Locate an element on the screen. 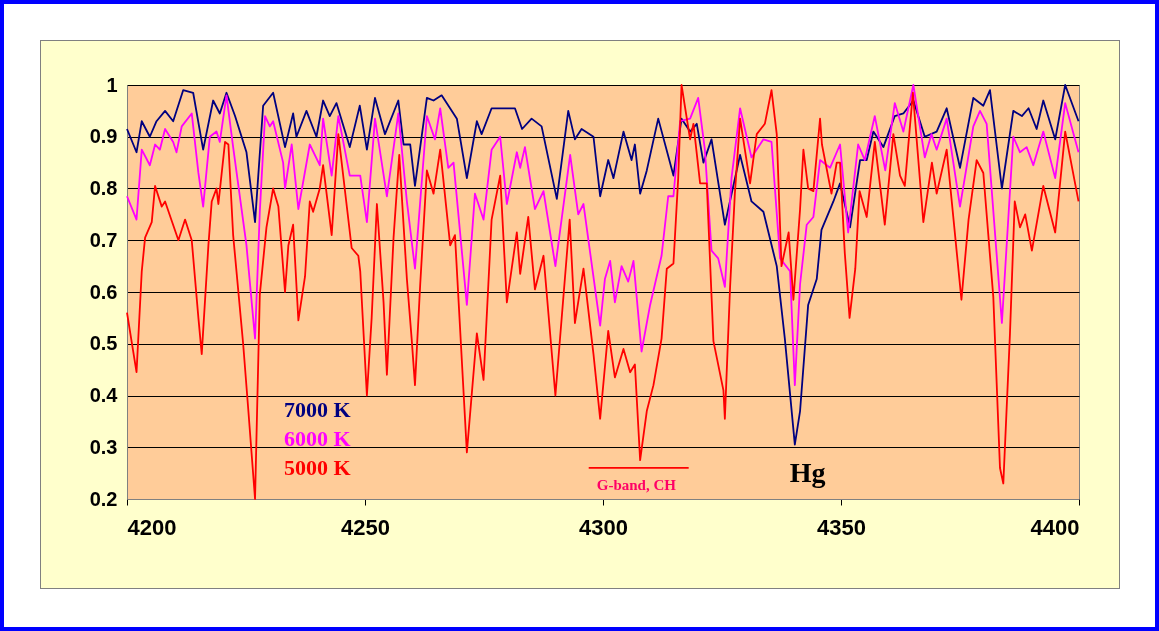  y-tick-label: 0.2 is located at coordinates (103, 498).